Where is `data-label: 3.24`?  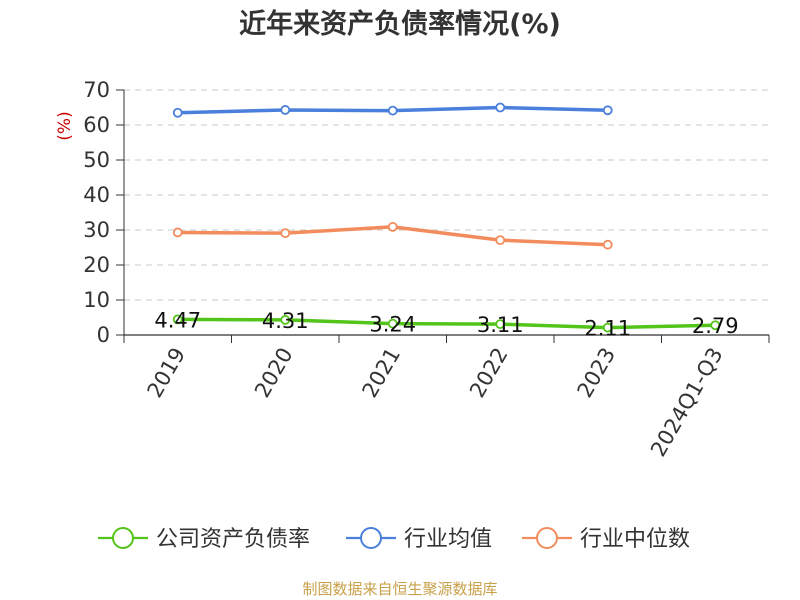 data-label: 3.24 is located at coordinates (392, 325).